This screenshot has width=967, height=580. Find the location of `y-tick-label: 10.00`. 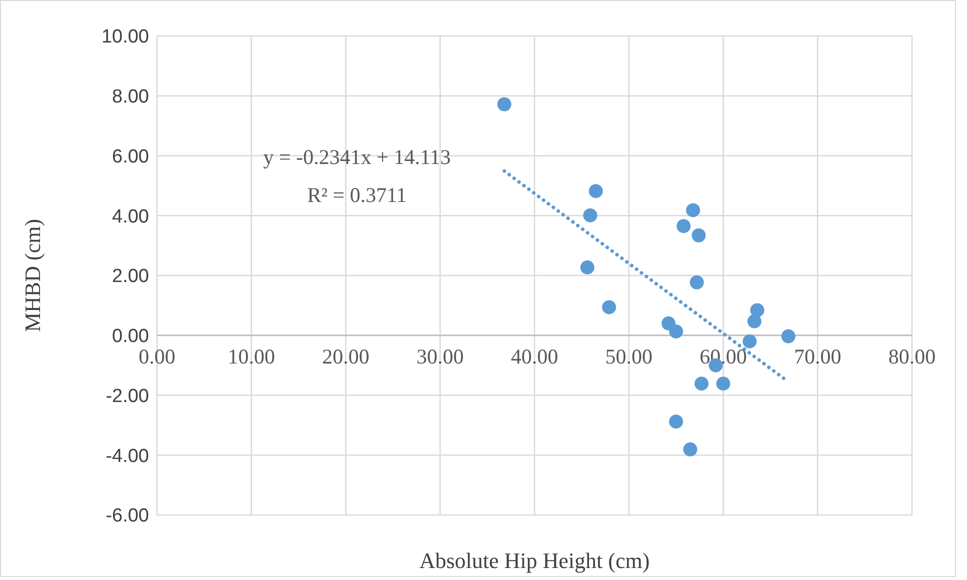

y-tick-label: 10.00 is located at coordinates (125, 37).